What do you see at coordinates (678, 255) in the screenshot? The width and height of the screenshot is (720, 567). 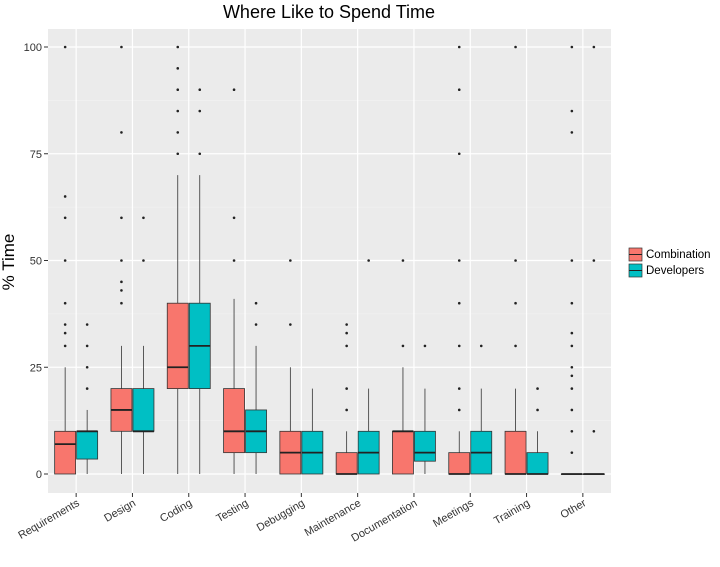 I see `legend-label: Combination` at bounding box center [678, 255].